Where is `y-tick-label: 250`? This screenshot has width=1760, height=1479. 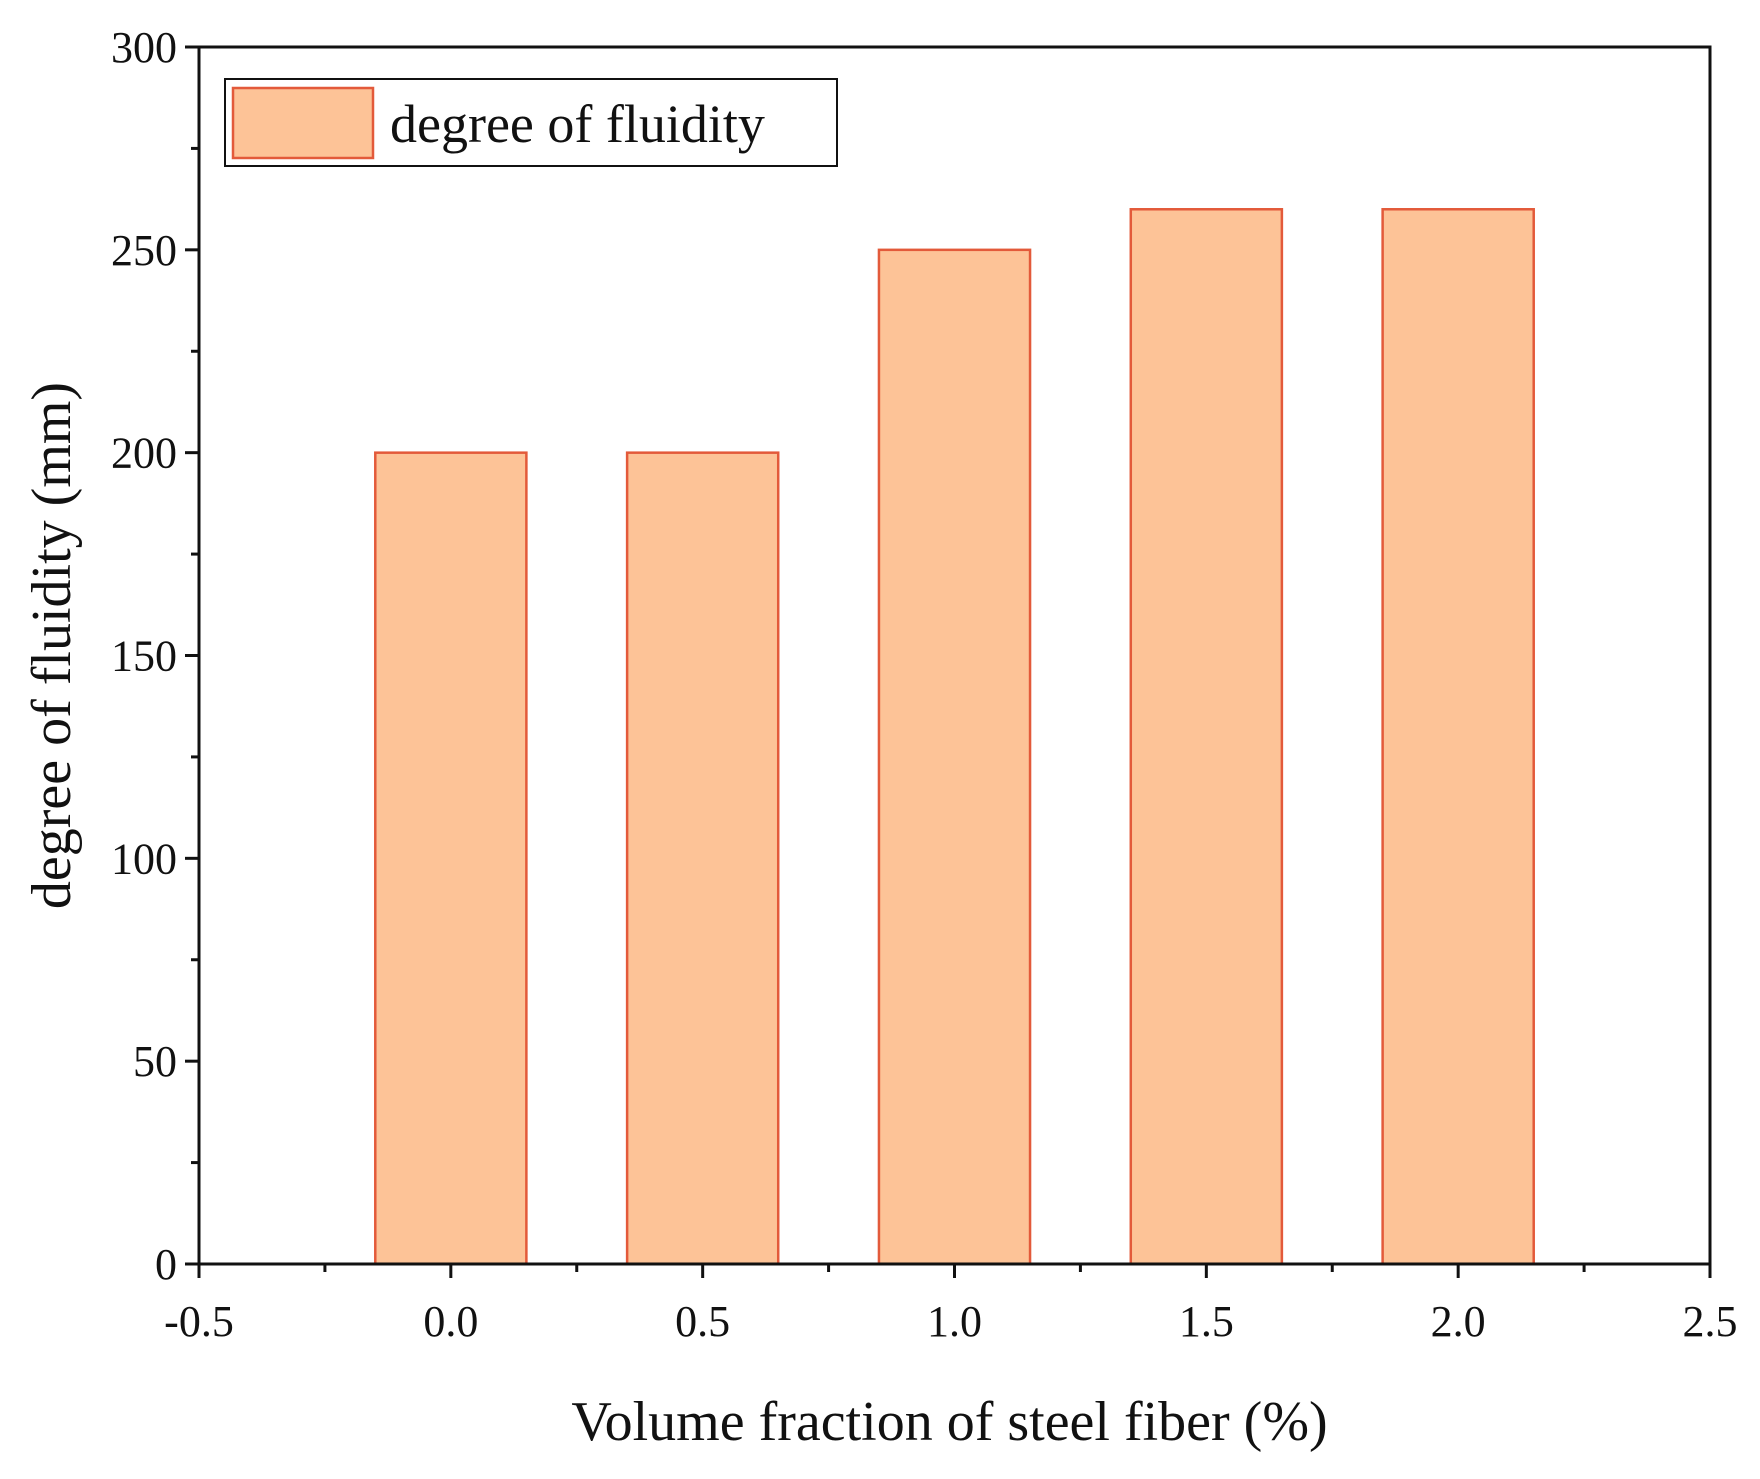 y-tick-label: 250 is located at coordinates (144, 250).